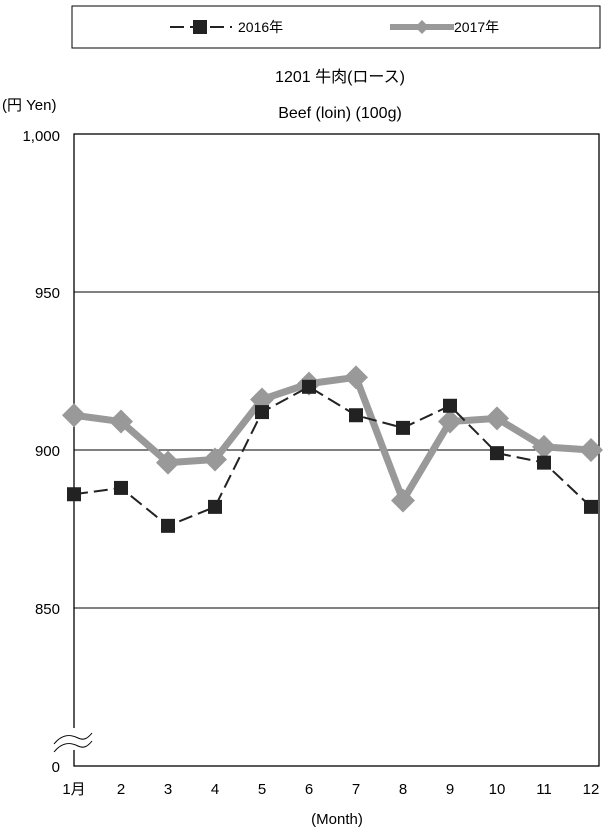 This screenshot has height=832, width=608. Describe the element at coordinates (56, 767) in the screenshot. I see `y-tick-label-0: 0` at that location.